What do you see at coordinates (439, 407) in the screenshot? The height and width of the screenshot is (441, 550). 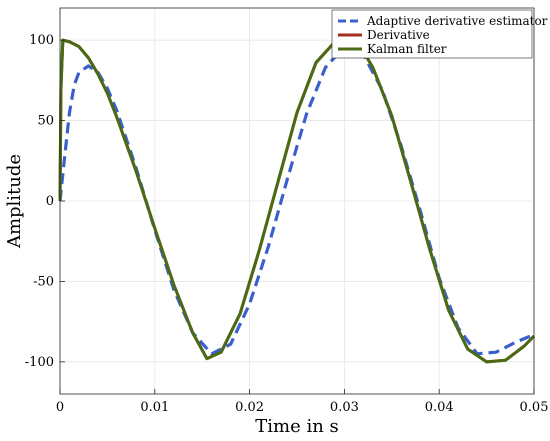 I see `x-tick-label: 0.04` at bounding box center [439, 407].